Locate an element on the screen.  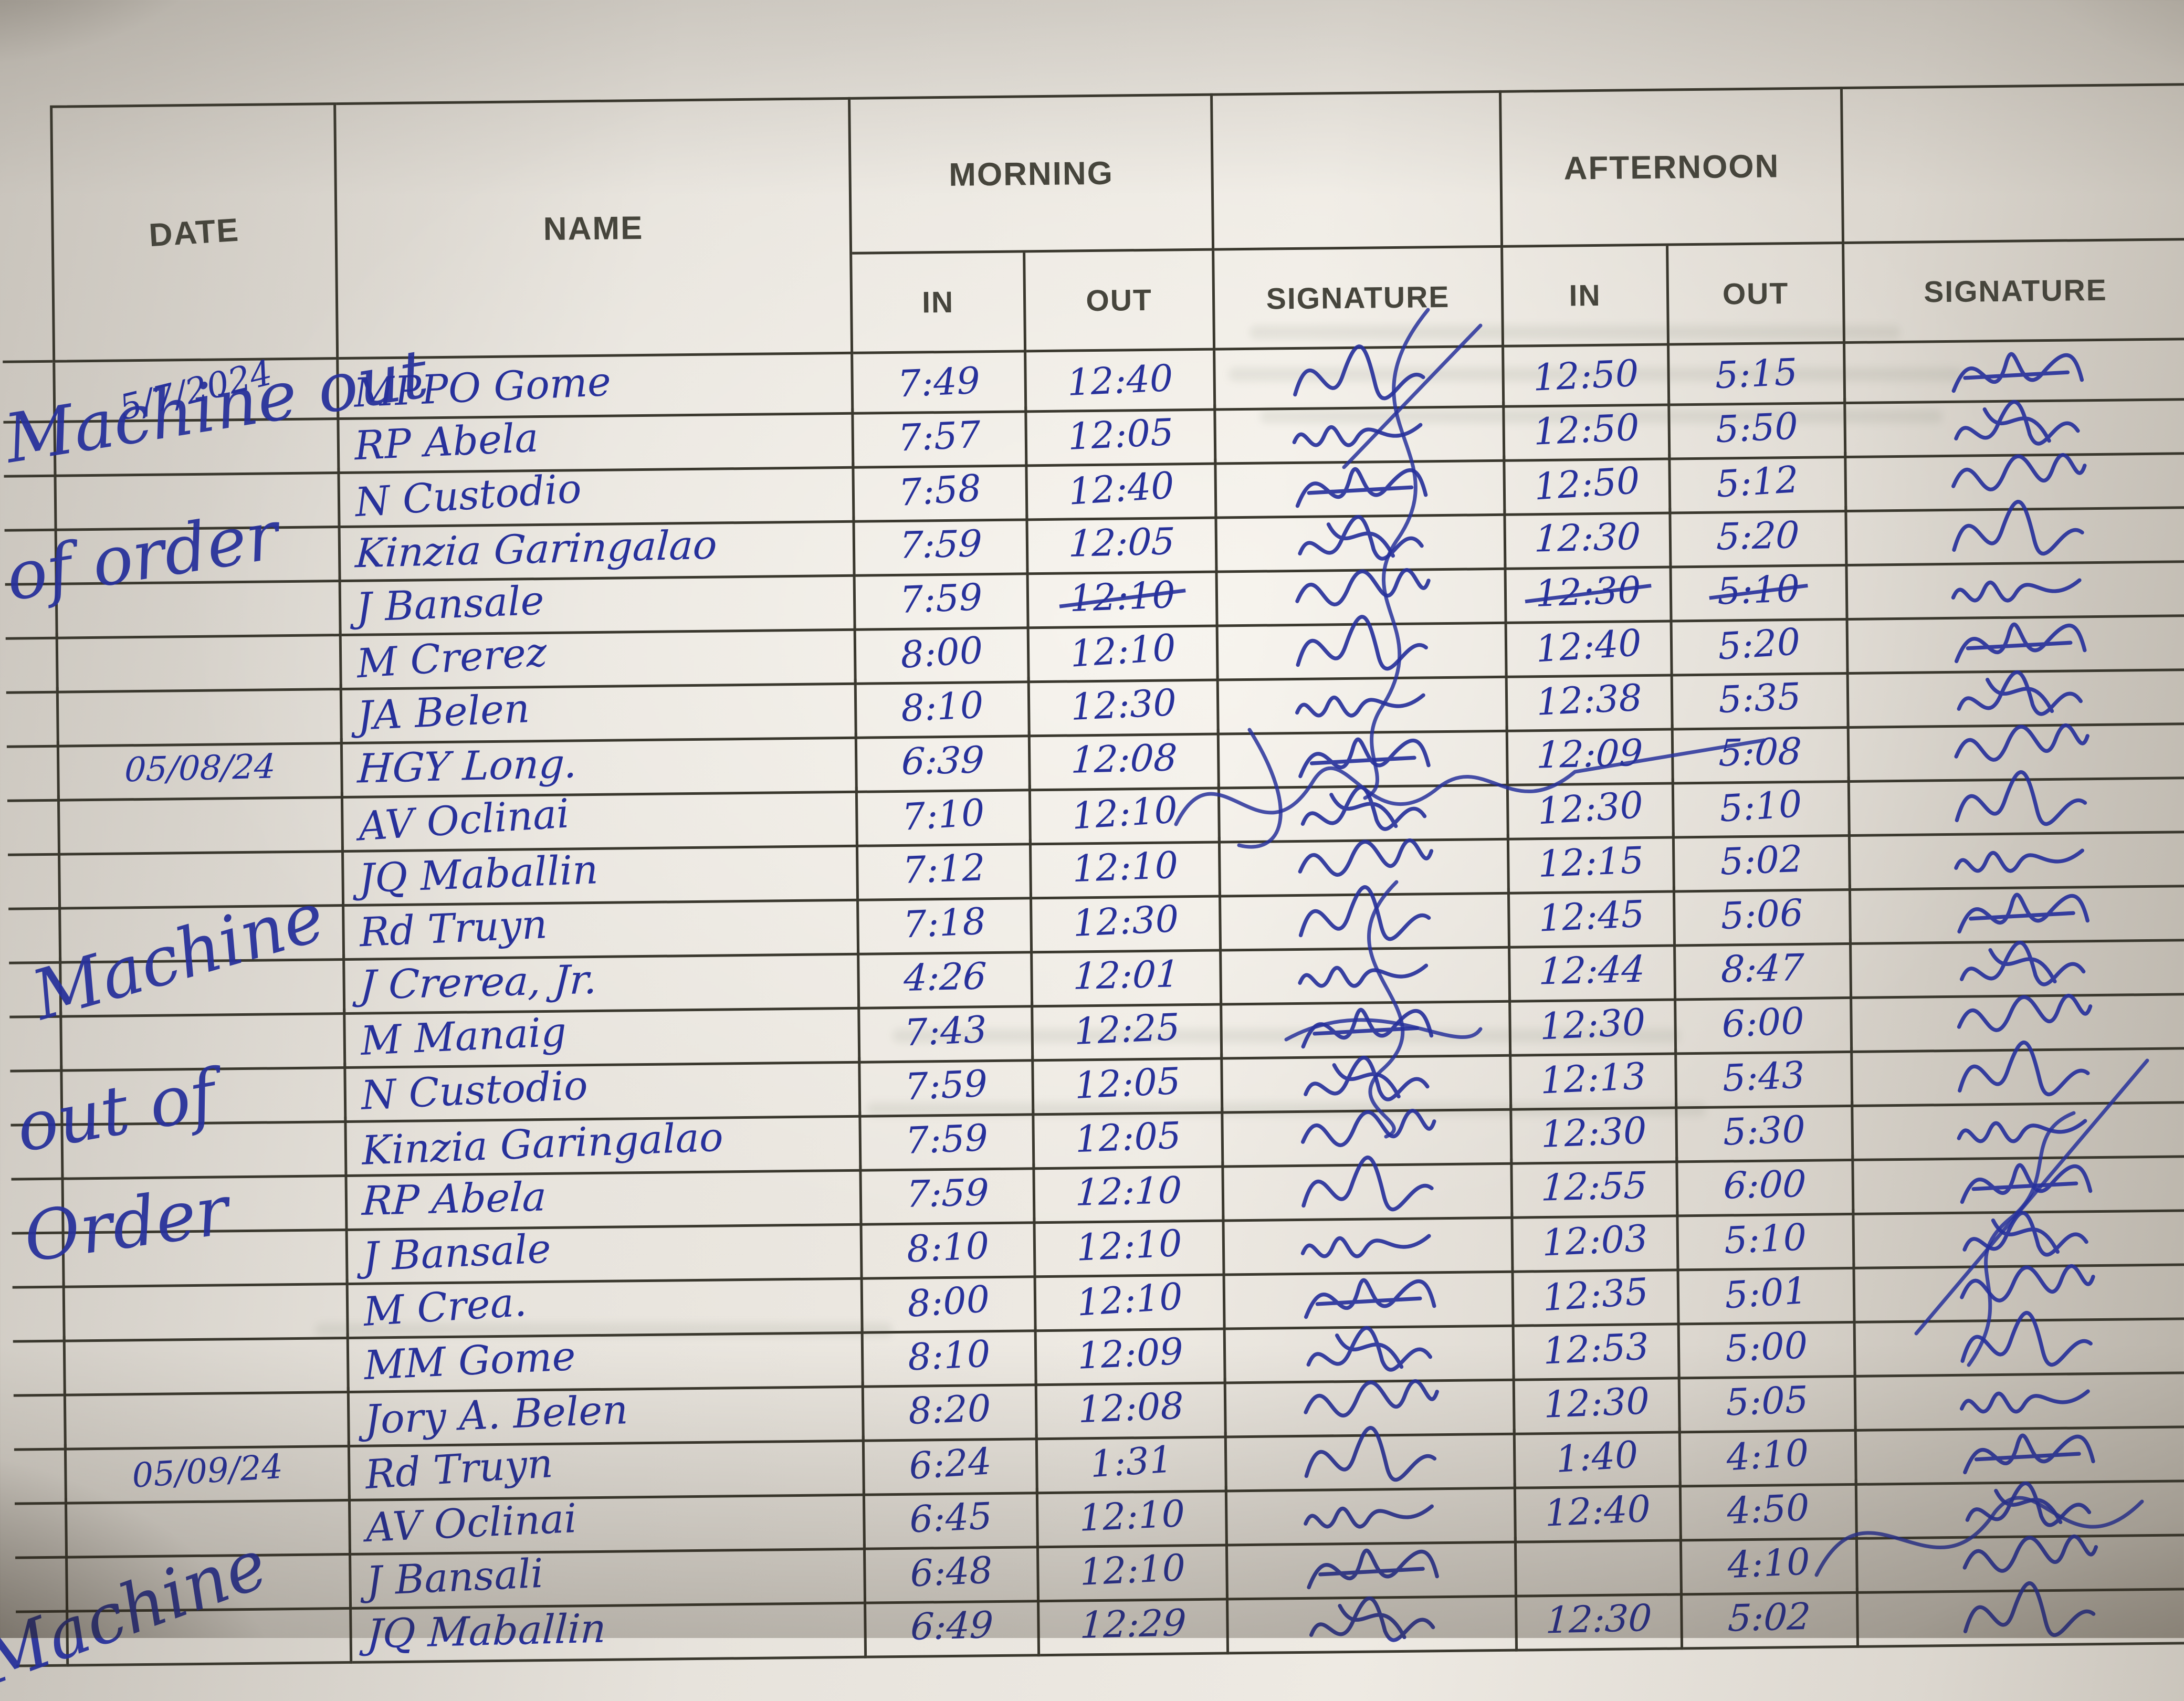
afternoon-out-cell: 6:00 is located at coordinates (1766, 1185).